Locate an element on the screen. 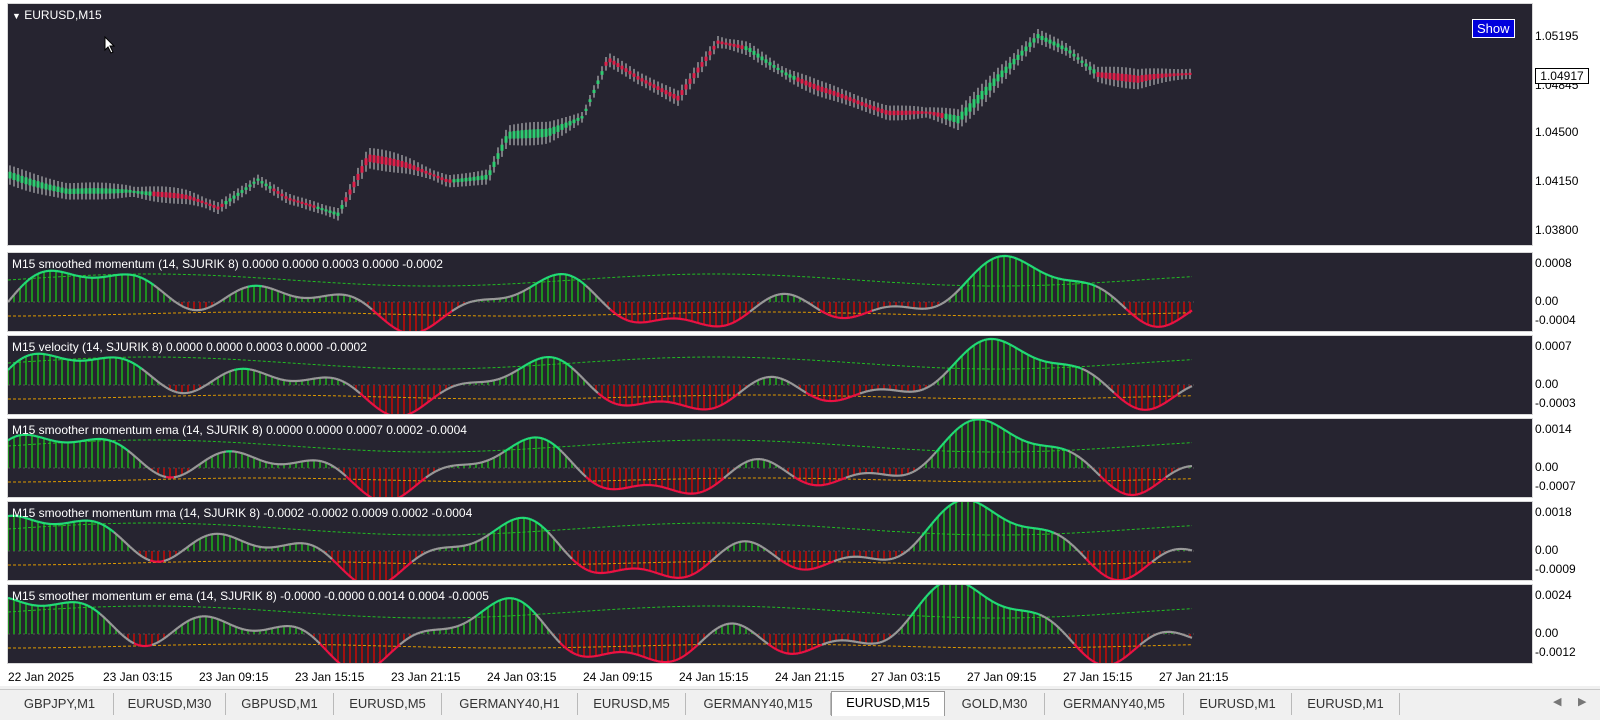 The image size is (1600, 720). tab-eurusd-m1: EURUSD,M1 is located at coordinates (1238, 704).